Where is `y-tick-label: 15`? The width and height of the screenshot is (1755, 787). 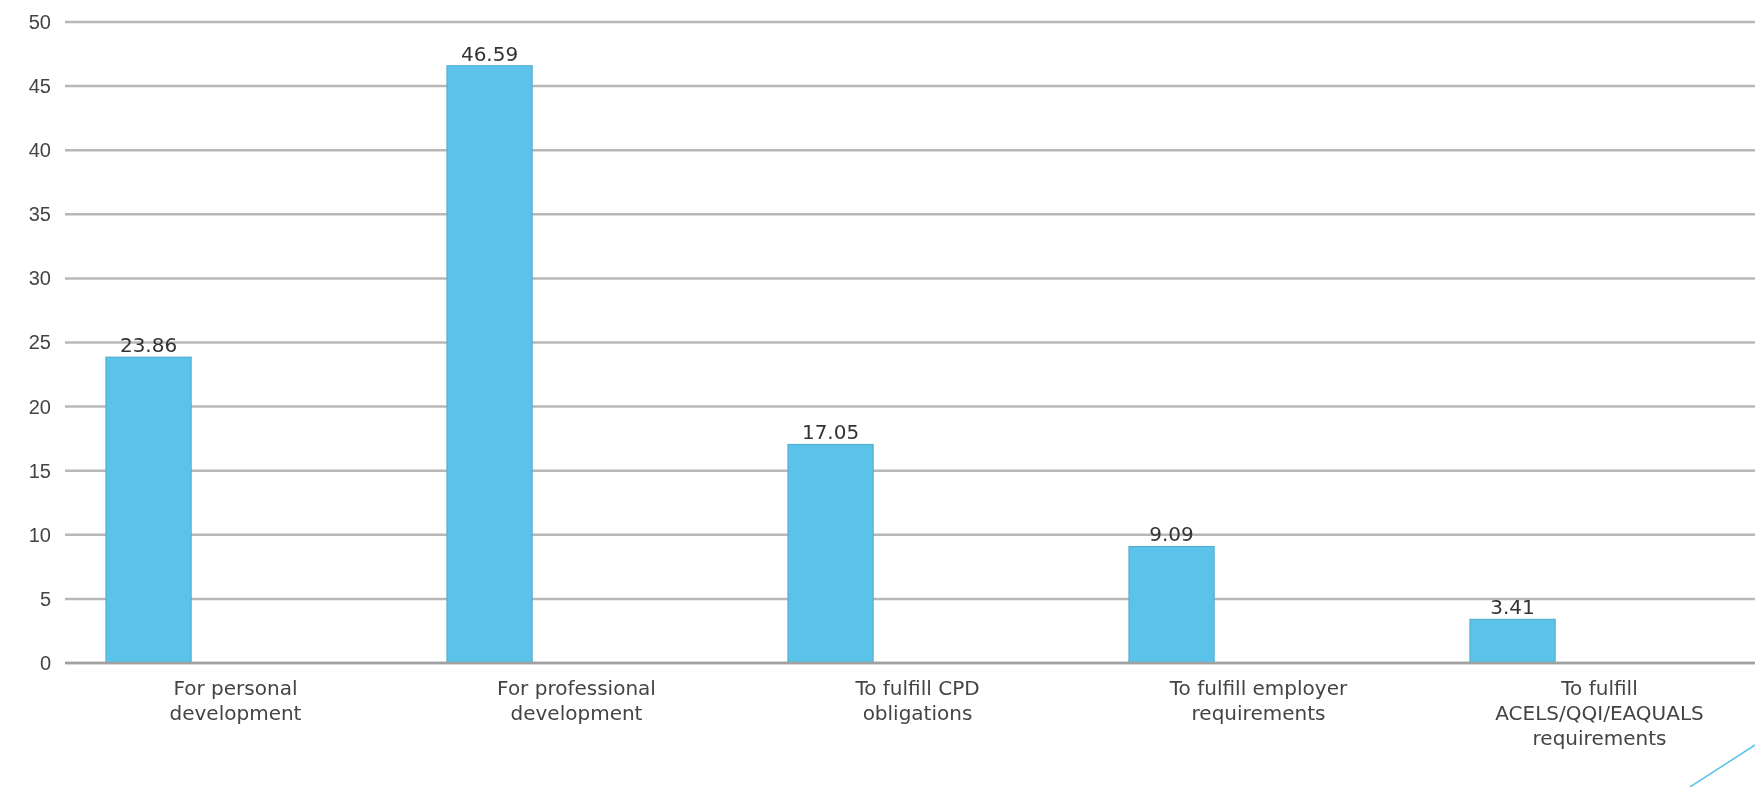 y-tick-label: 15 is located at coordinates (39, 470).